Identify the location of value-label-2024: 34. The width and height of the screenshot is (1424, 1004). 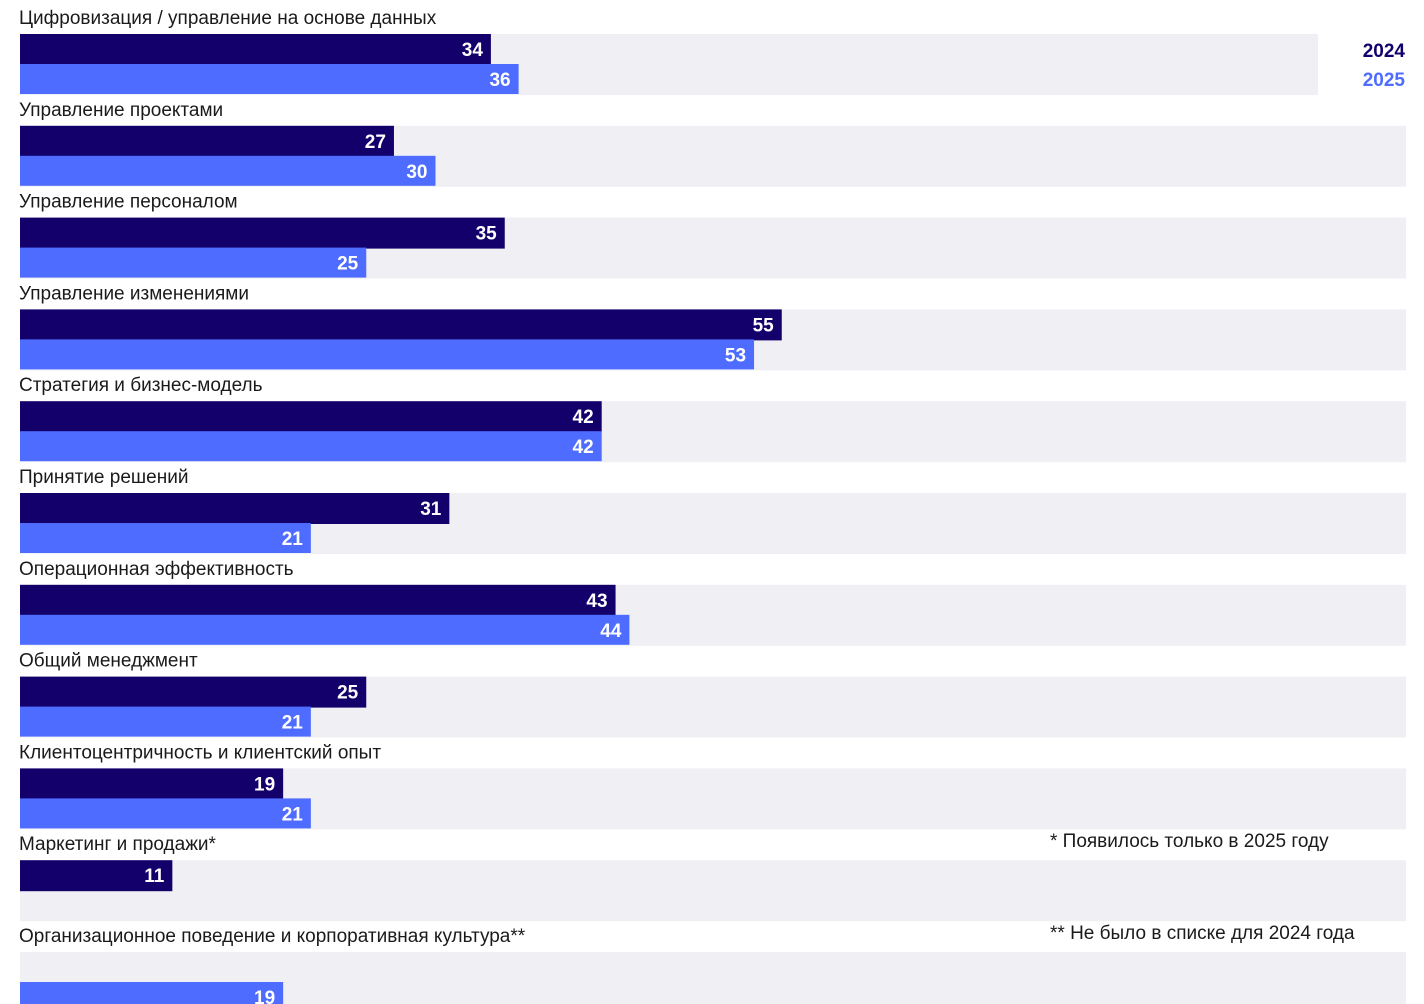
(473, 50).